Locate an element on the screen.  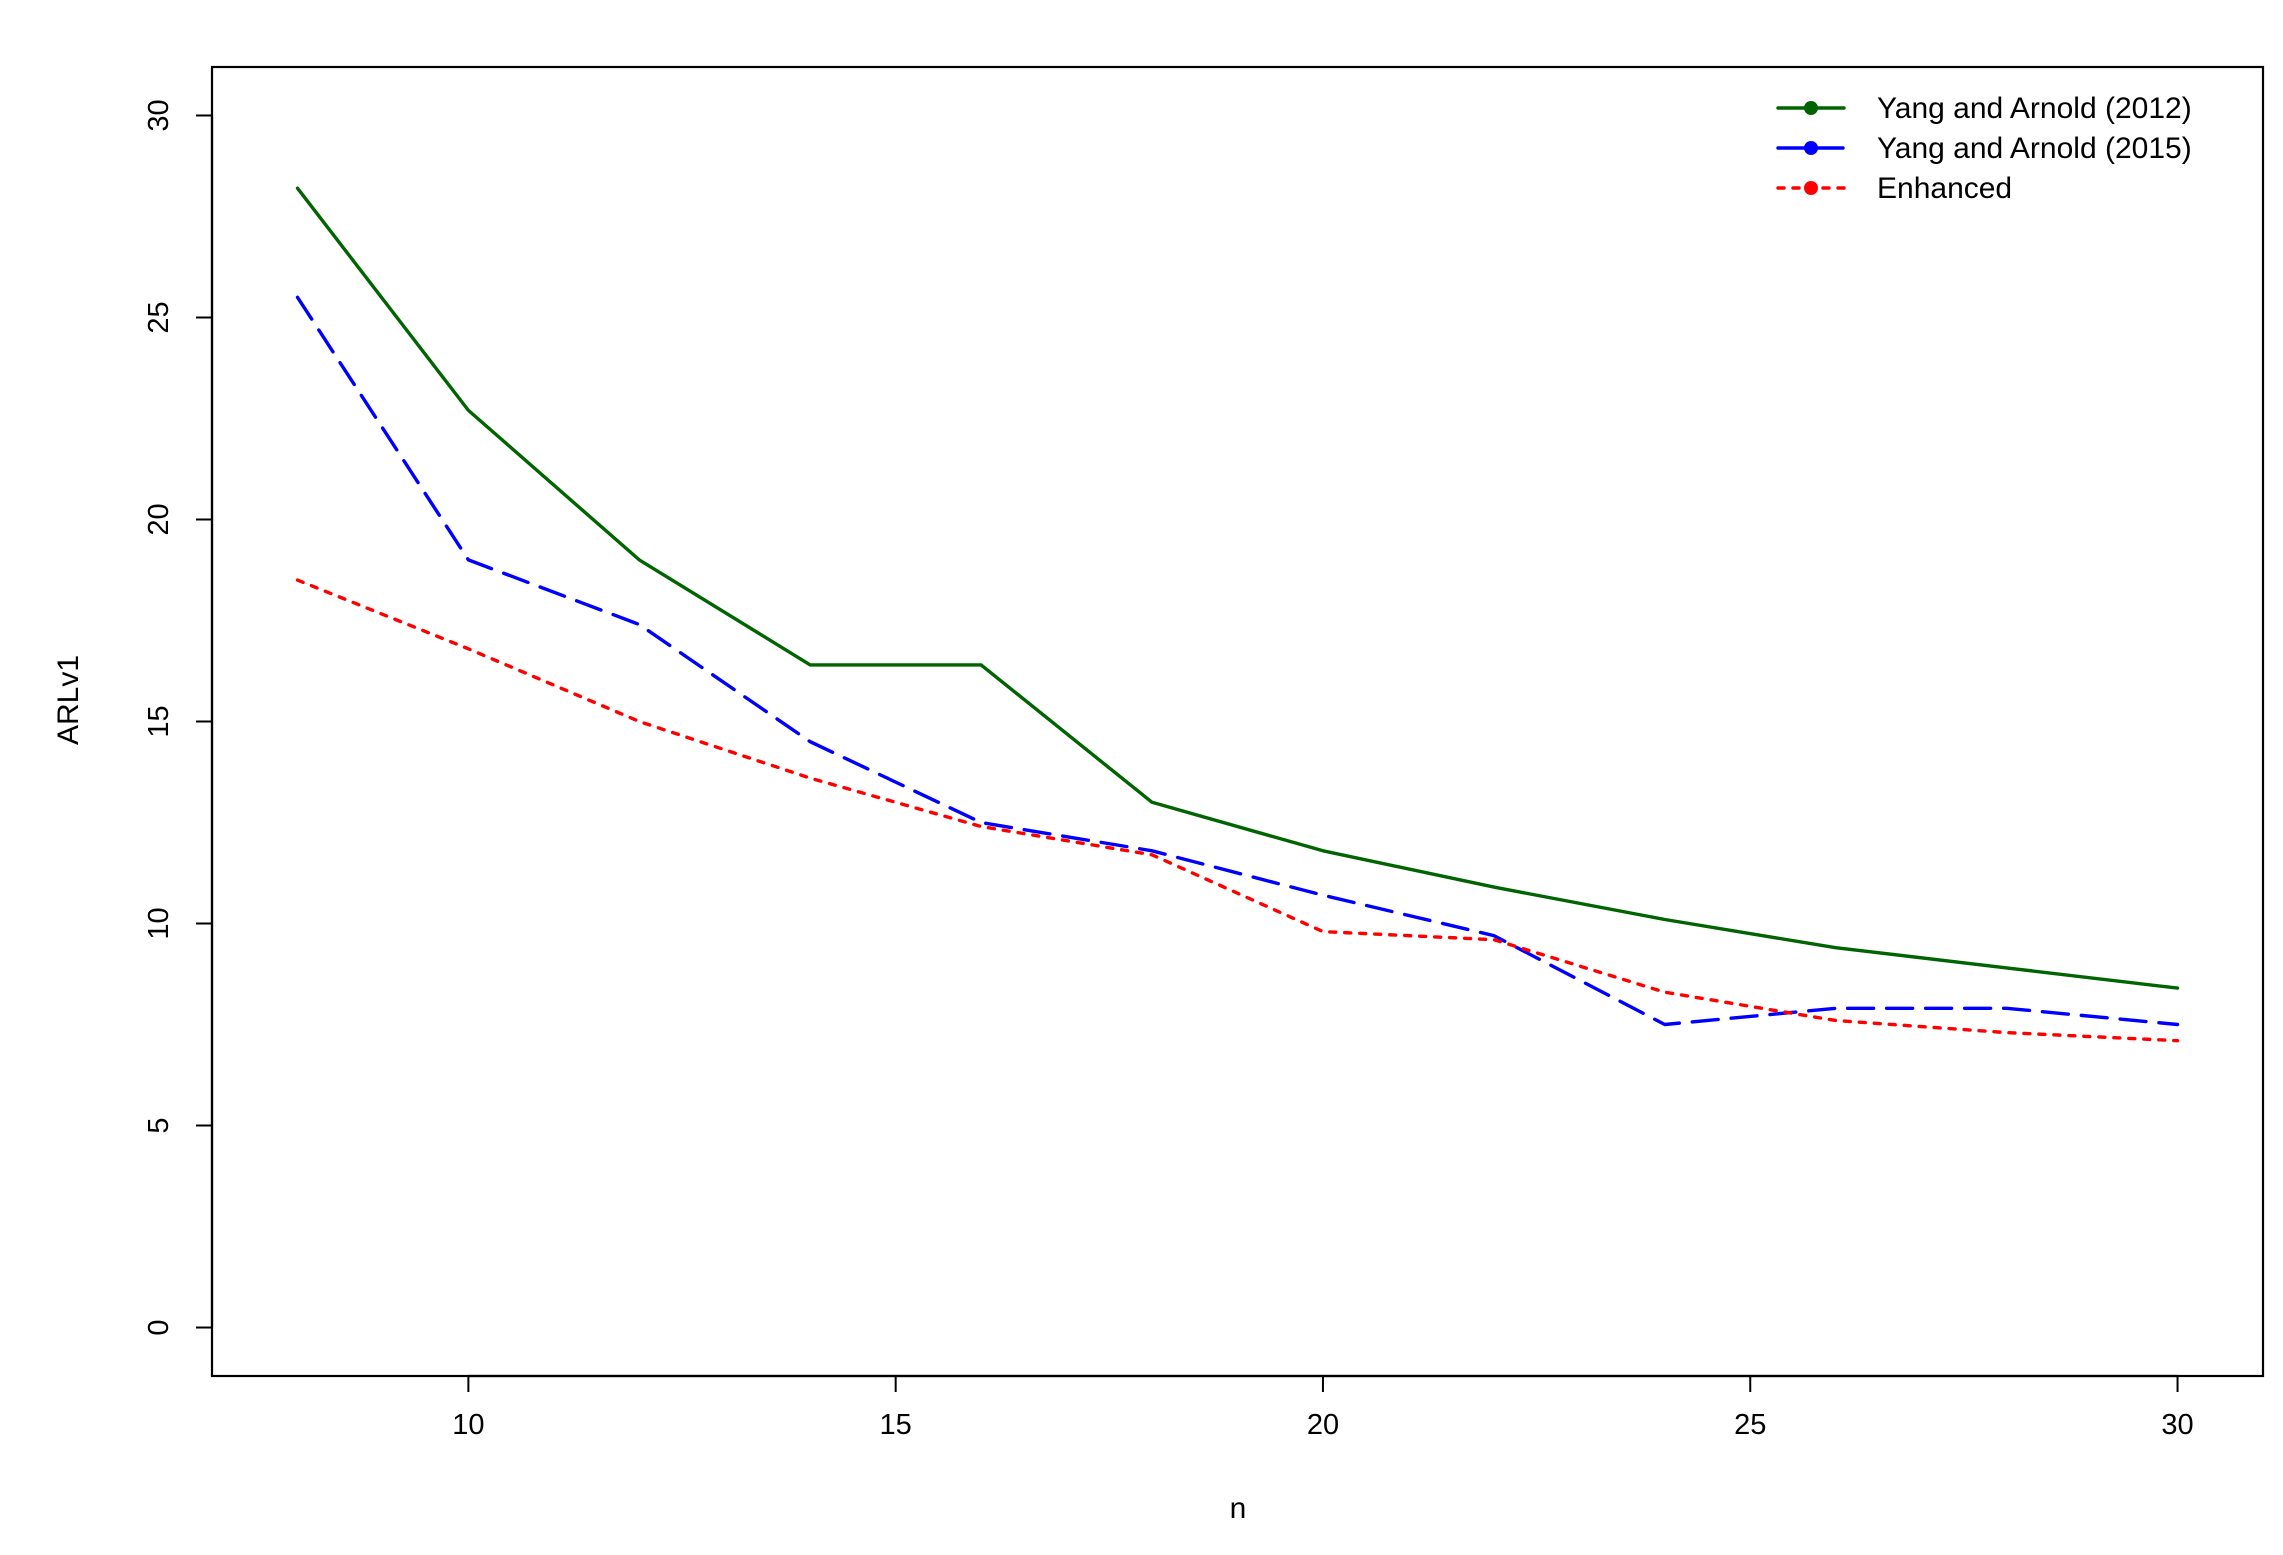
y-tick-label: 5 is located at coordinates (159, 1125).